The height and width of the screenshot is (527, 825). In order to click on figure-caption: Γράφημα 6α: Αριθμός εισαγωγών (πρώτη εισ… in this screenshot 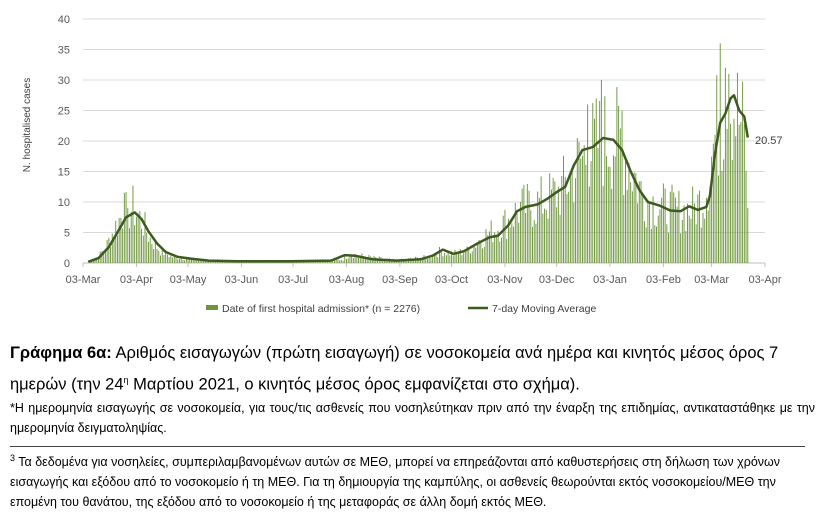, I will do `click(412, 369)`.